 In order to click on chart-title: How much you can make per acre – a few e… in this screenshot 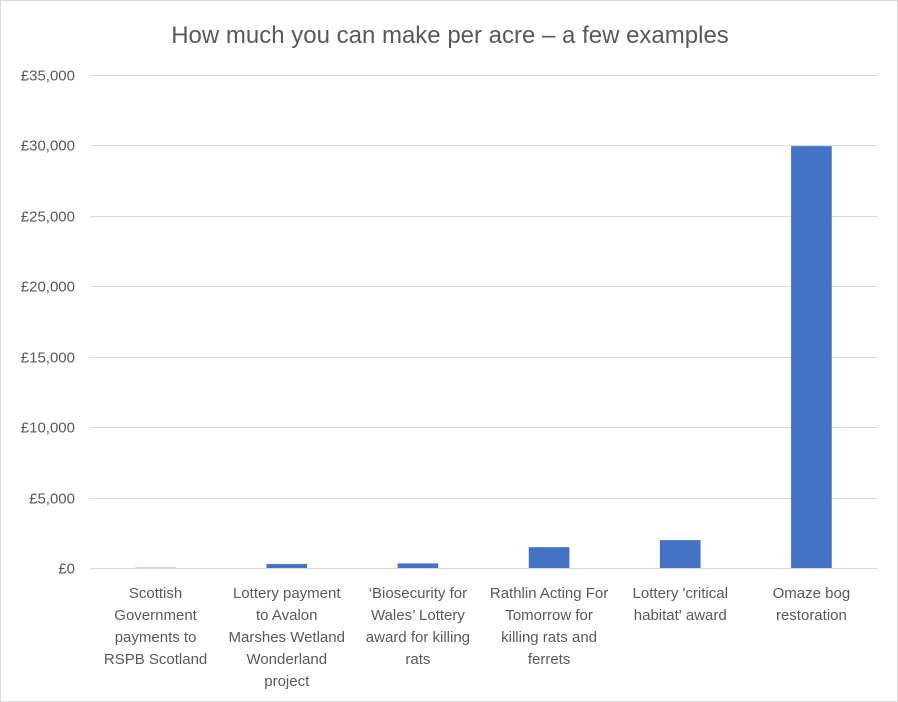, I will do `click(450, 35)`.